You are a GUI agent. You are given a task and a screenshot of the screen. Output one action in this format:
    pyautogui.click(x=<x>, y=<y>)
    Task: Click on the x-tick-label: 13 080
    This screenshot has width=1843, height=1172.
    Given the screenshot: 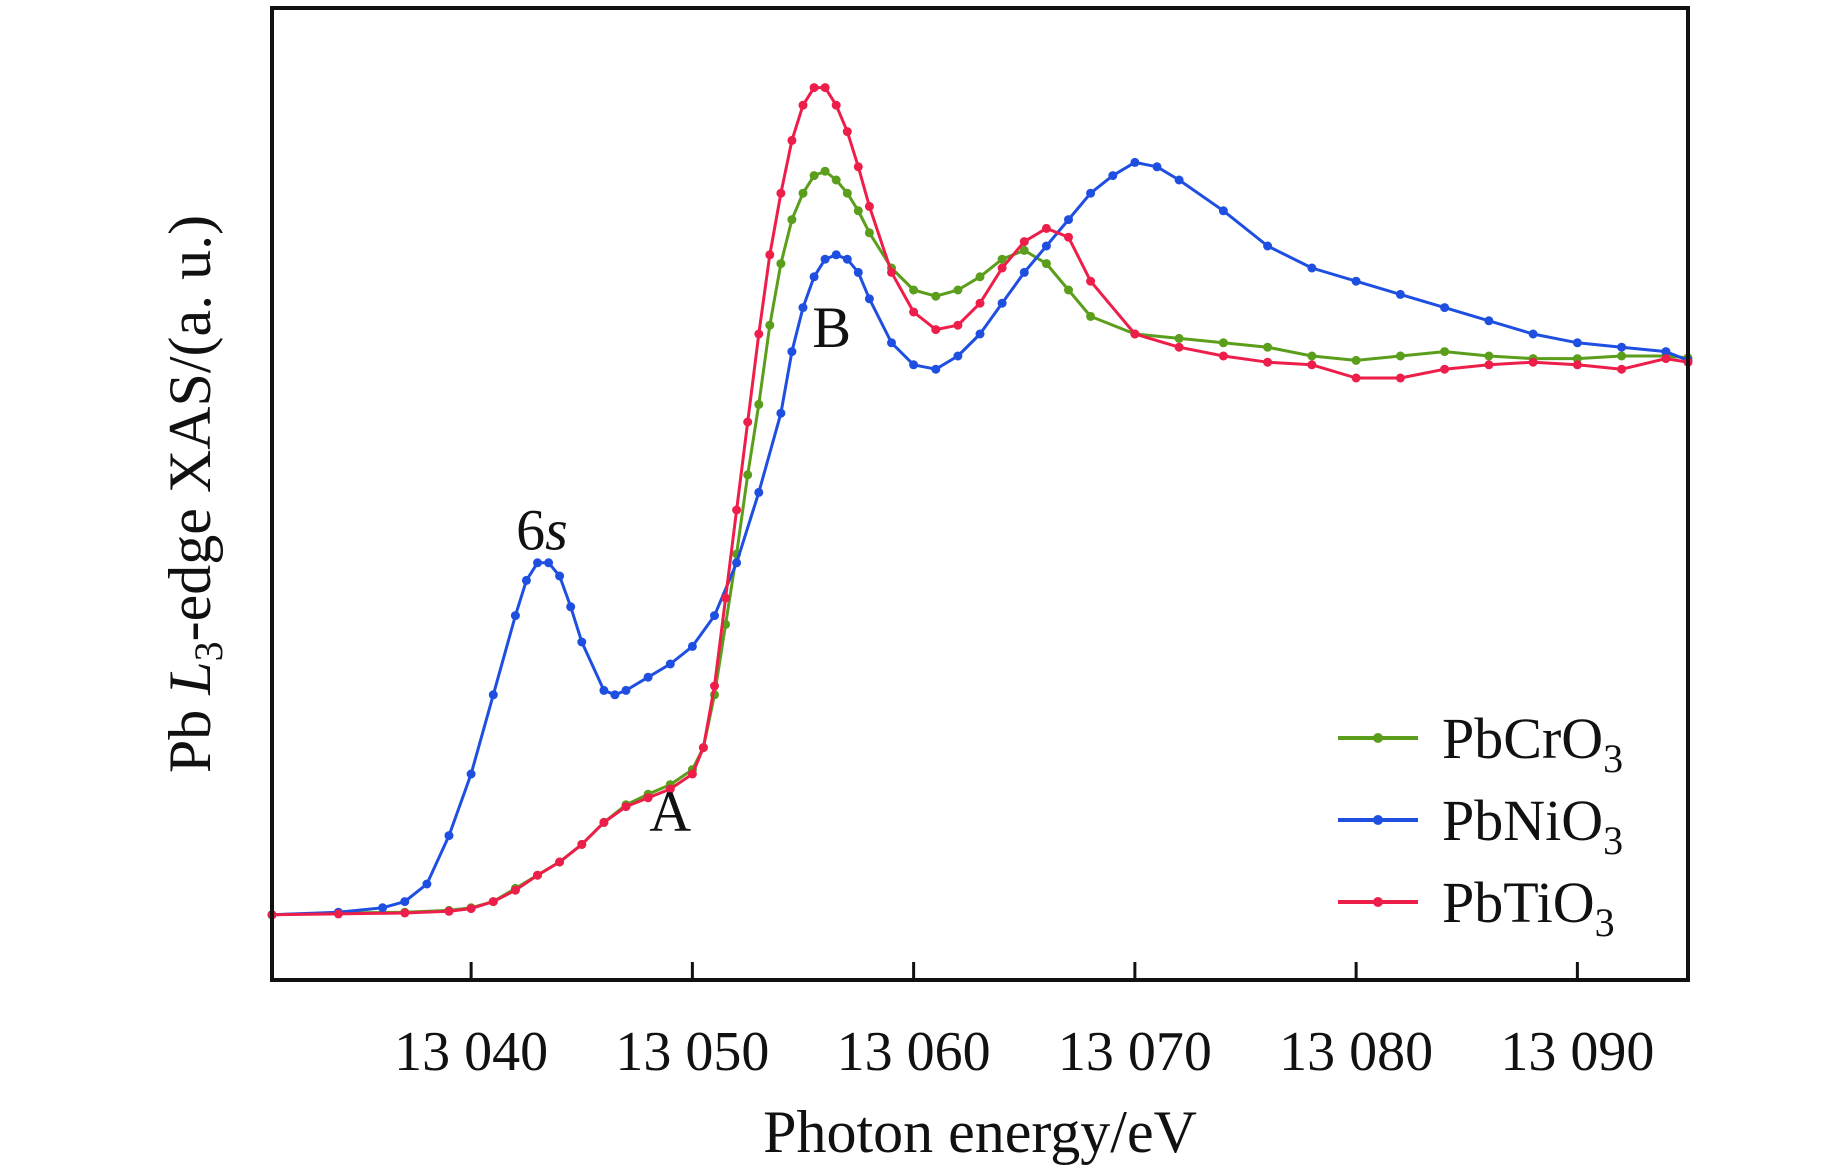 What is the action you would take?
    pyautogui.click(x=1356, y=1052)
    